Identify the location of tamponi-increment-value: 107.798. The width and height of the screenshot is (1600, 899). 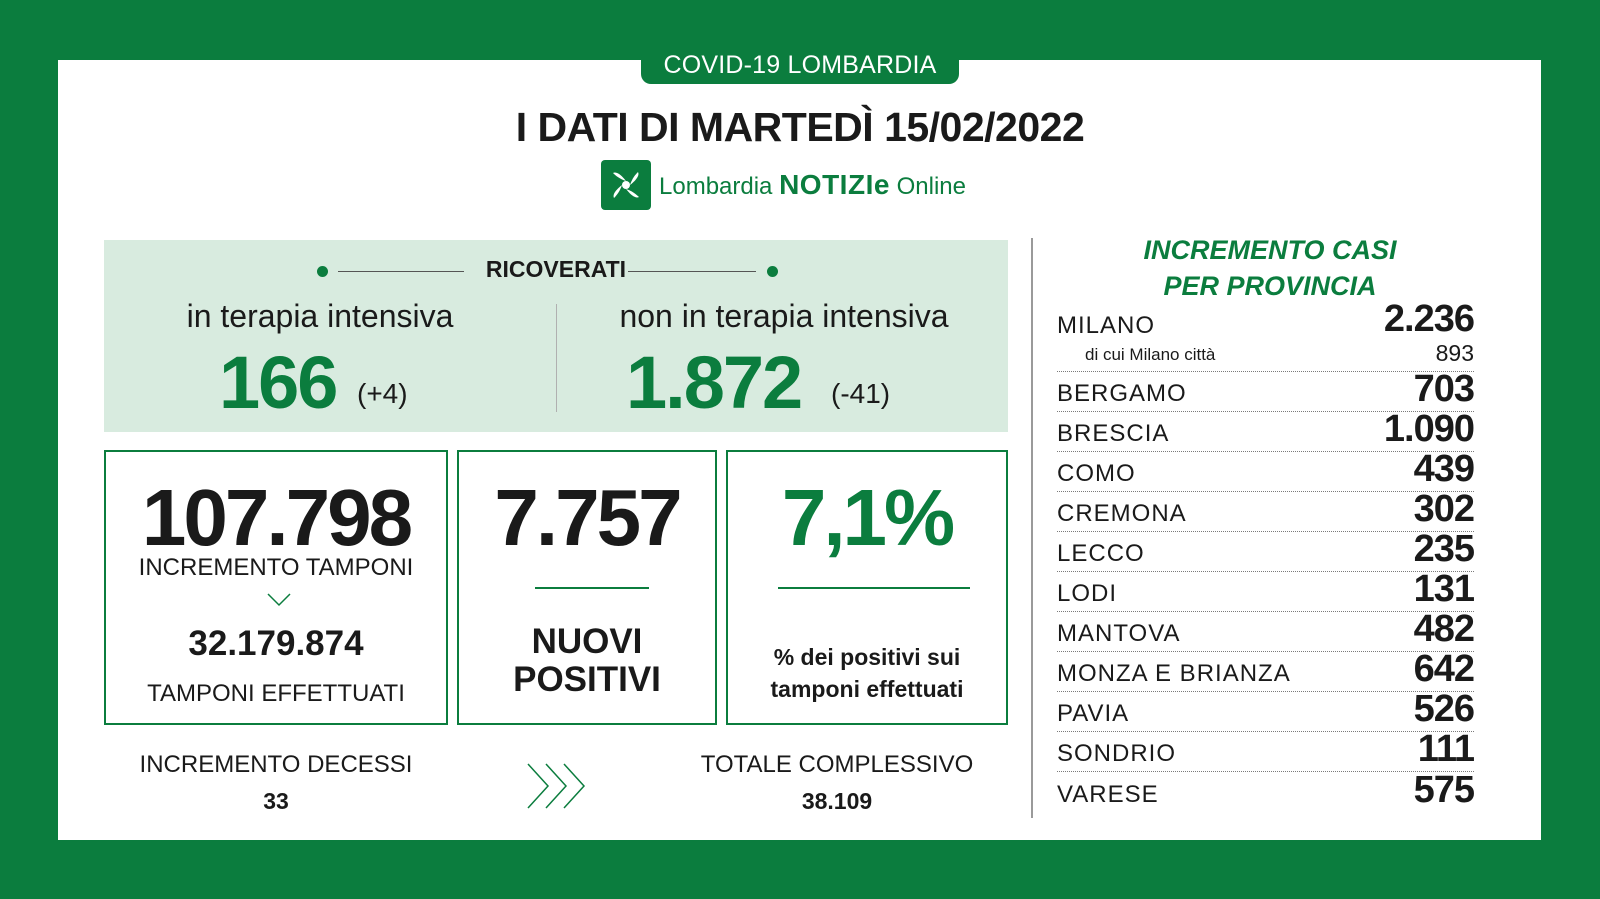
(277, 517).